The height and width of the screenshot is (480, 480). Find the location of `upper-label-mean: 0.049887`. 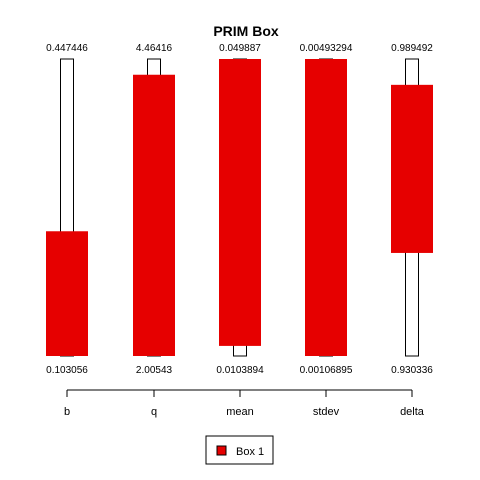

upper-label-mean: 0.049887 is located at coordinates (240, 48).